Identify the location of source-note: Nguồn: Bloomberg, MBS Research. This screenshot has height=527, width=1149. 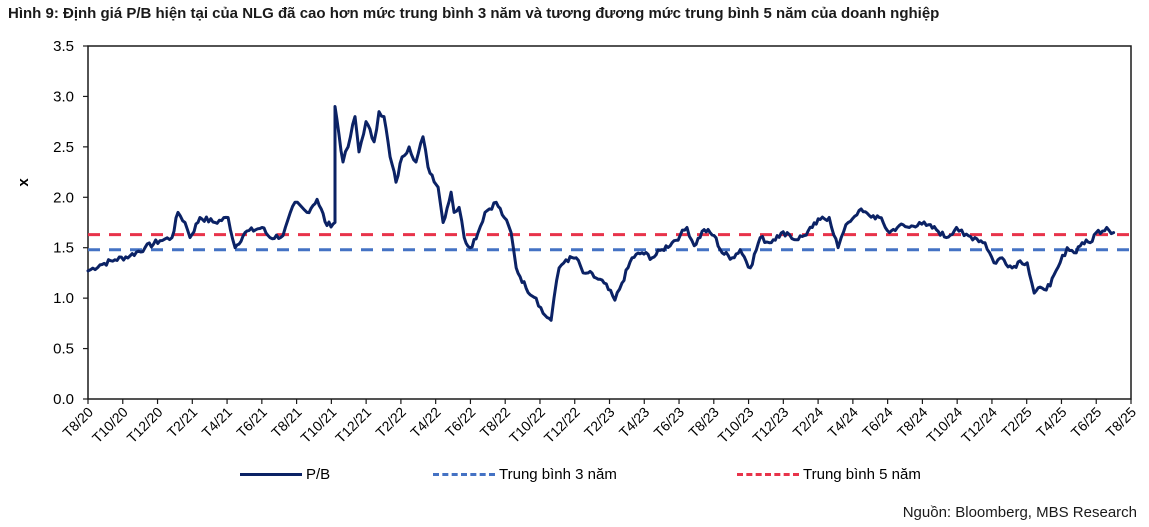
(1019, 512).